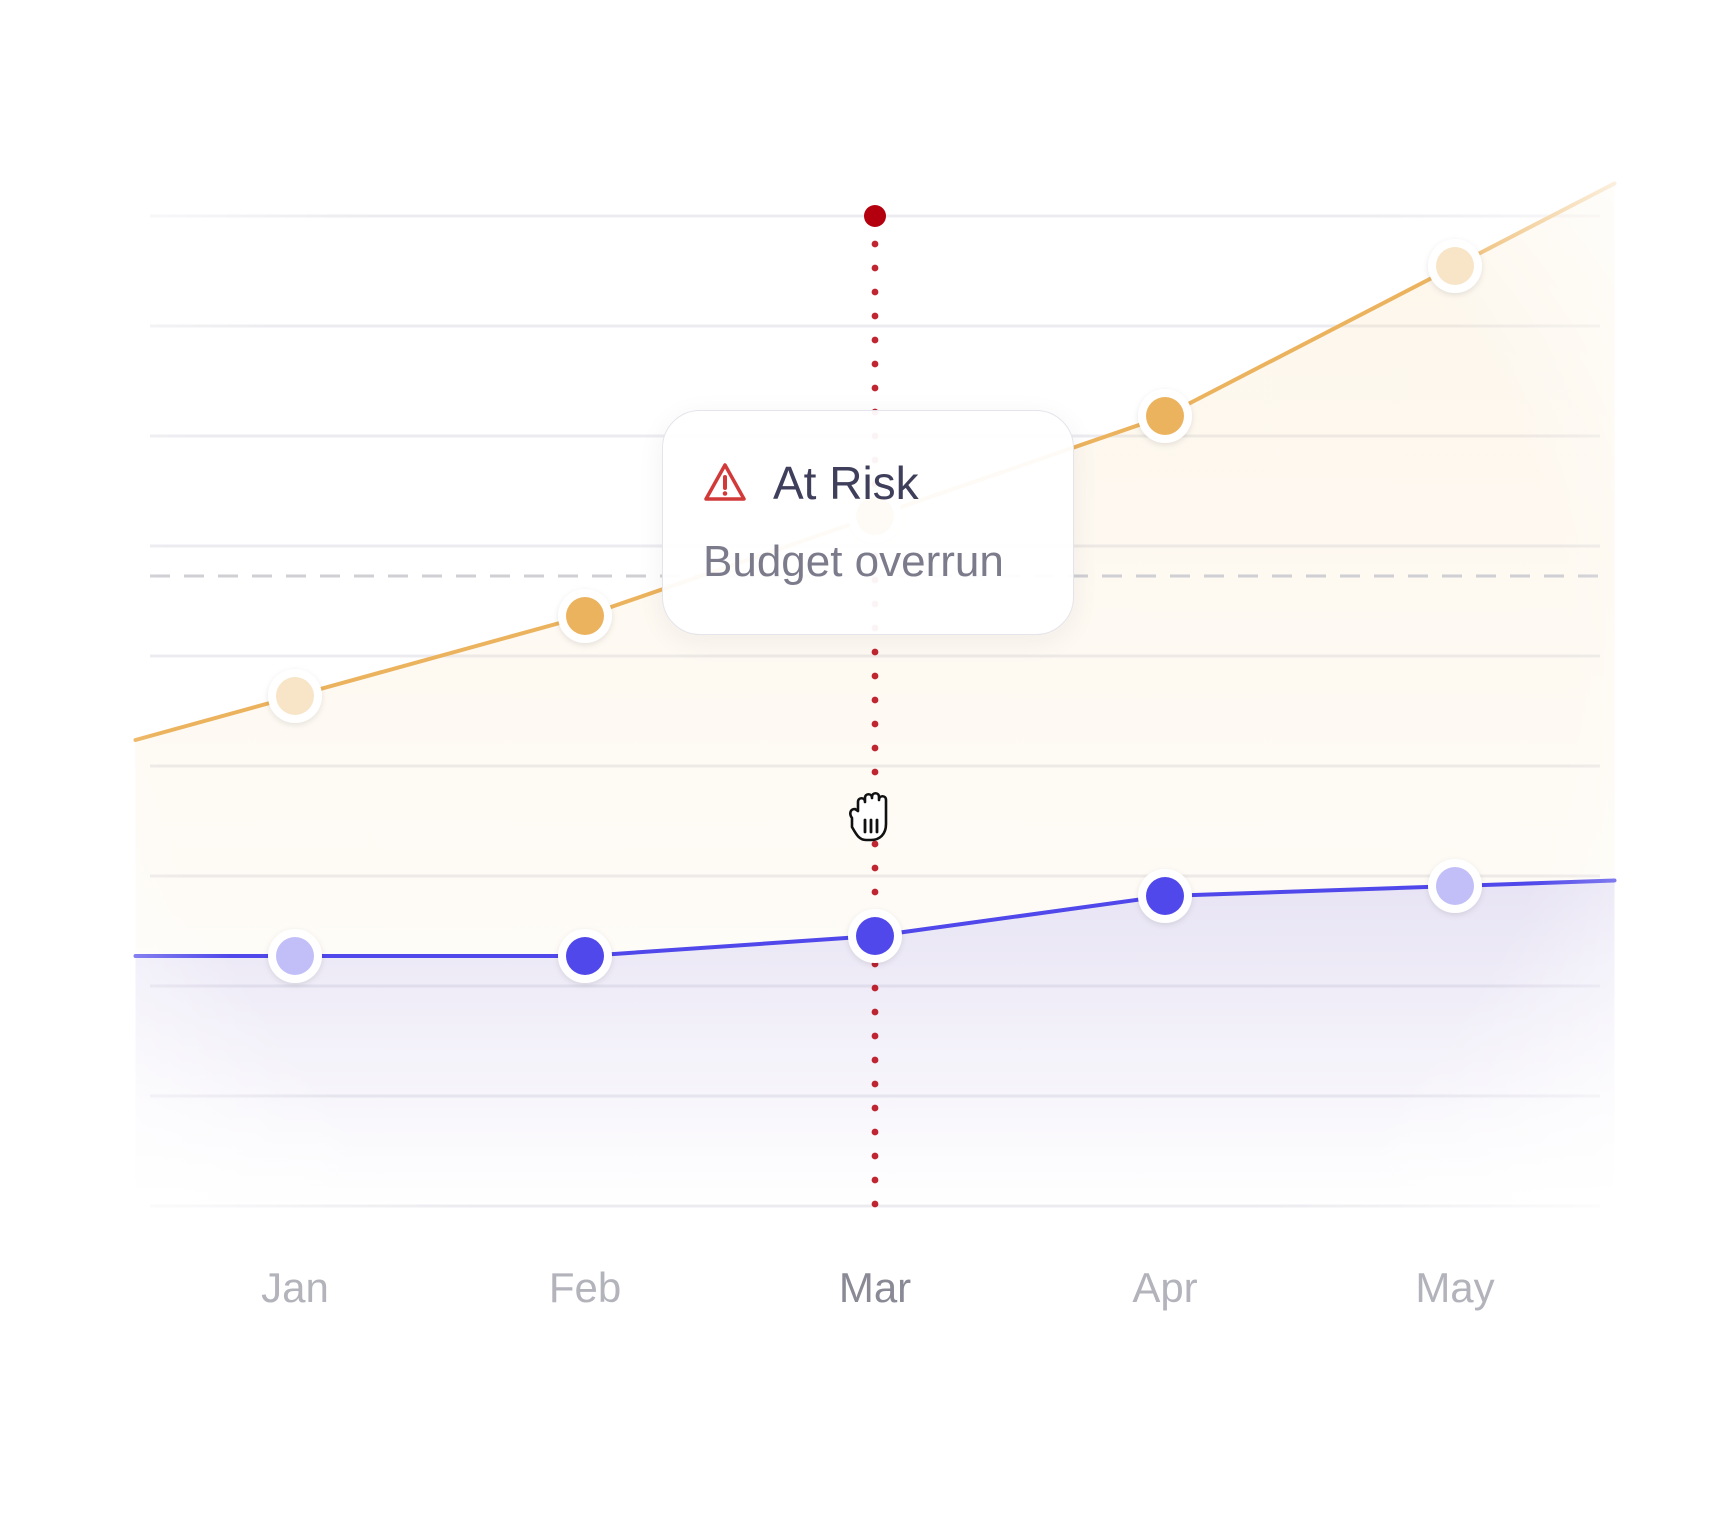  Describe the element at coordinates (868, 816) in the screenshot. I see `grab-hand-icon` at that location.